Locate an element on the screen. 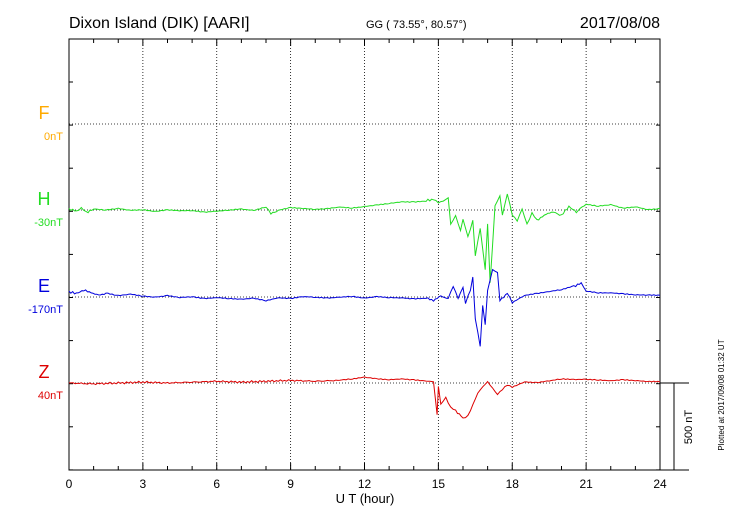 Image resolution: width=730 pixels, height=520 pixels. x-axis-label: U T (hour) is located at coordinates (365, 498).